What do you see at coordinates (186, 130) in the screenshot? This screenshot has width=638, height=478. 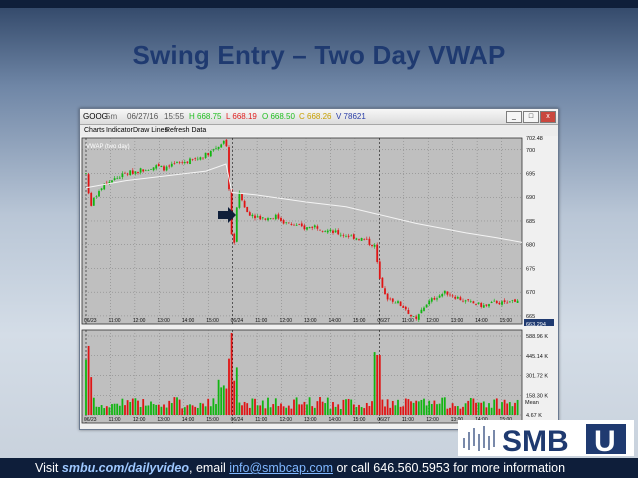 I see `menu-refresh-data: Refresh Data` at bounding box center [186, 130].